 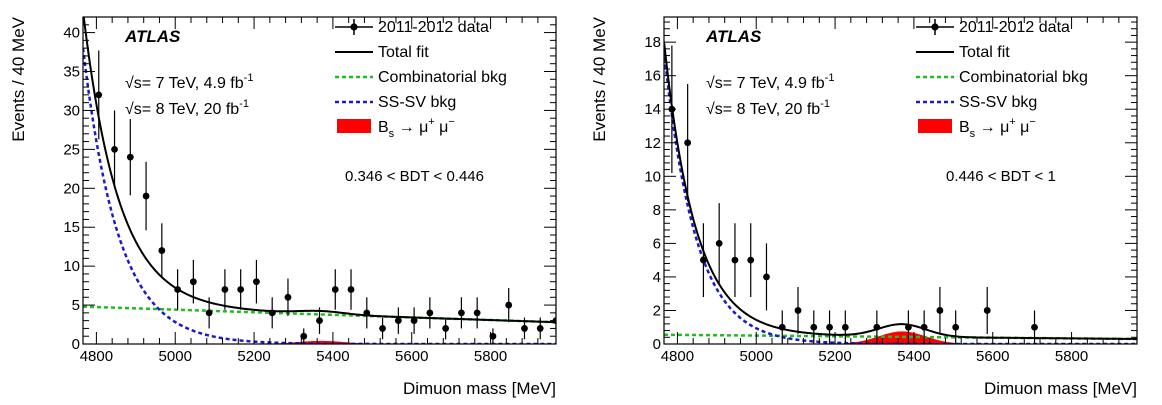 What do you see at coordinates (599, 78) in the screenshot?
I see `y-axis-title: Events / 40 MeV` at bounding box center [599, 78].